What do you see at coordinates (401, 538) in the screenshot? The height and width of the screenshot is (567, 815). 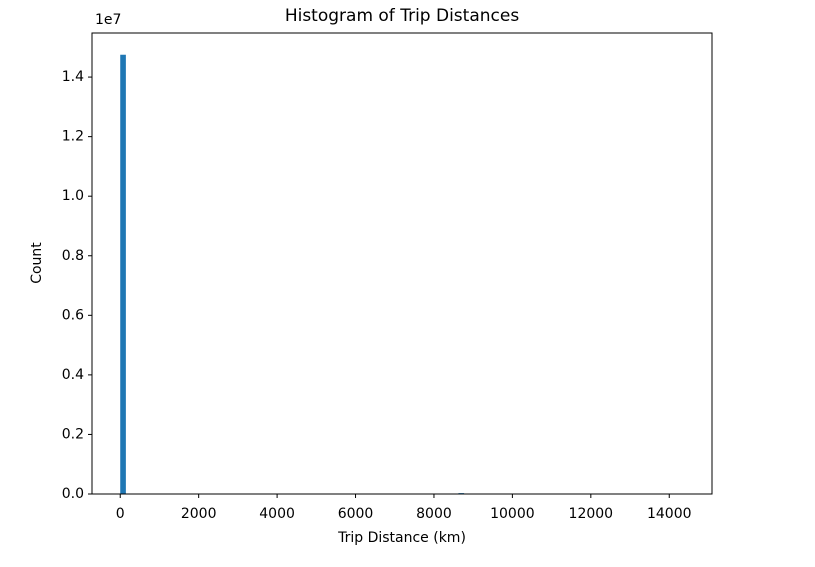 I see `x-axis-label: Trip Distance (km)` at bounding box center [401, 538].